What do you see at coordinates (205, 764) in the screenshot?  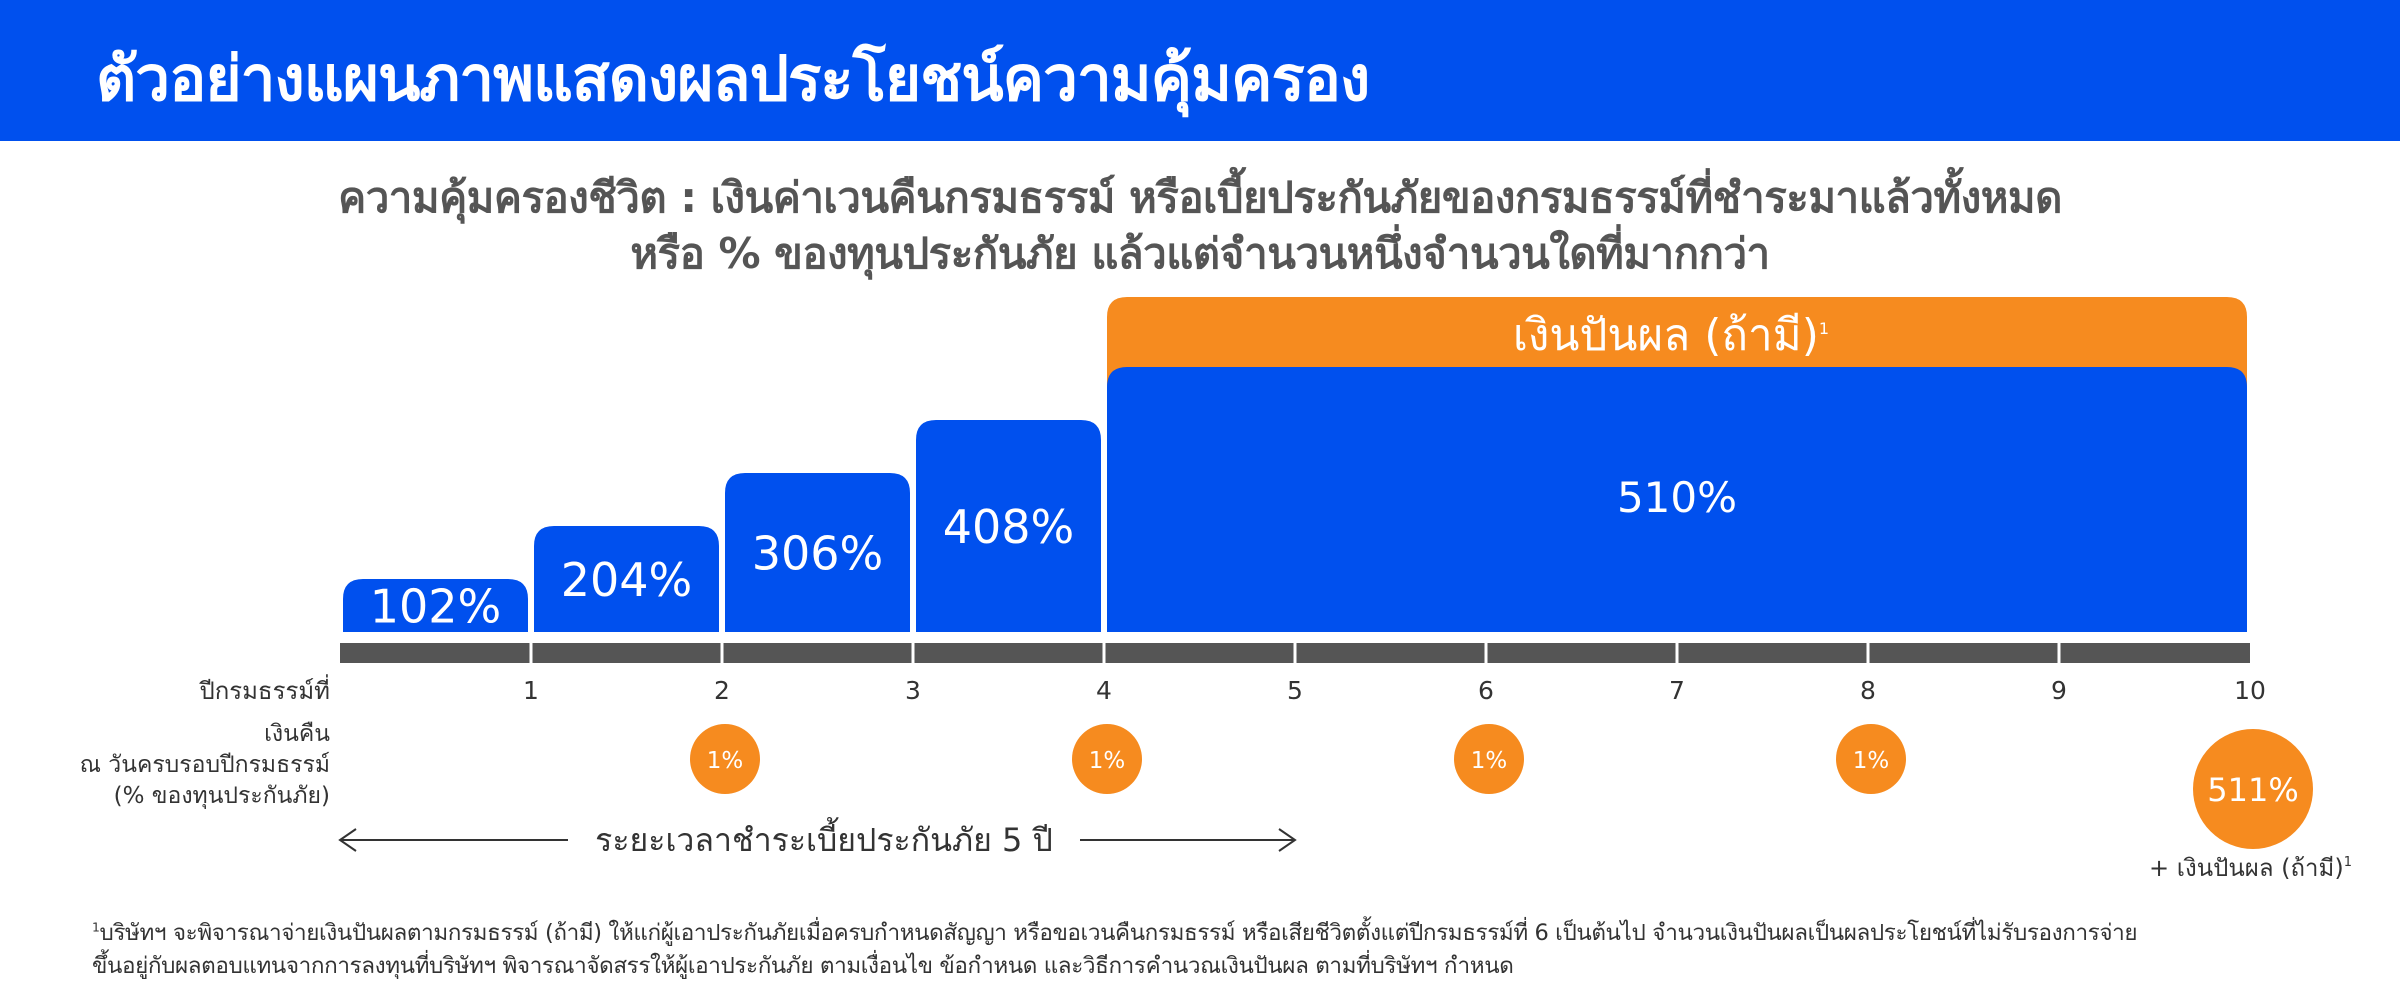 I see `cash-back-row-label: ณ วันครบรอบปีกรมธรรม์` at bounding box center [205, 764].